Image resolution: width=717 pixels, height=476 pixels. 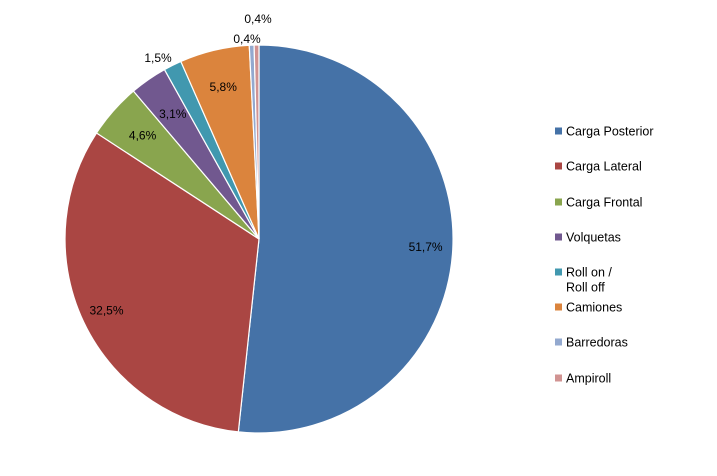 What do you see at coordinates (558, 166) in the screenshot?
I see `legend-swatch-carga-lateral` at bounding box center [558, 166].